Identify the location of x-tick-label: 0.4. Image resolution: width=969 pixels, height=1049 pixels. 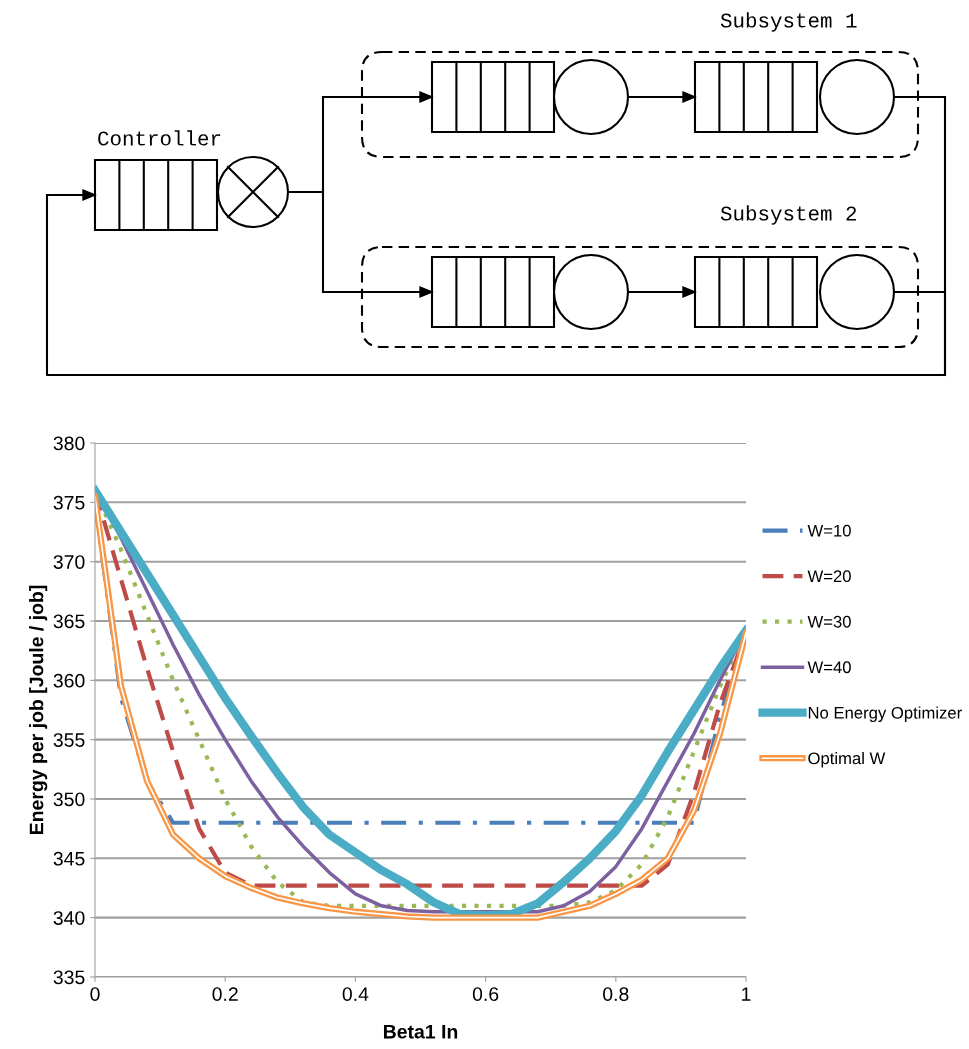
(355, 994).